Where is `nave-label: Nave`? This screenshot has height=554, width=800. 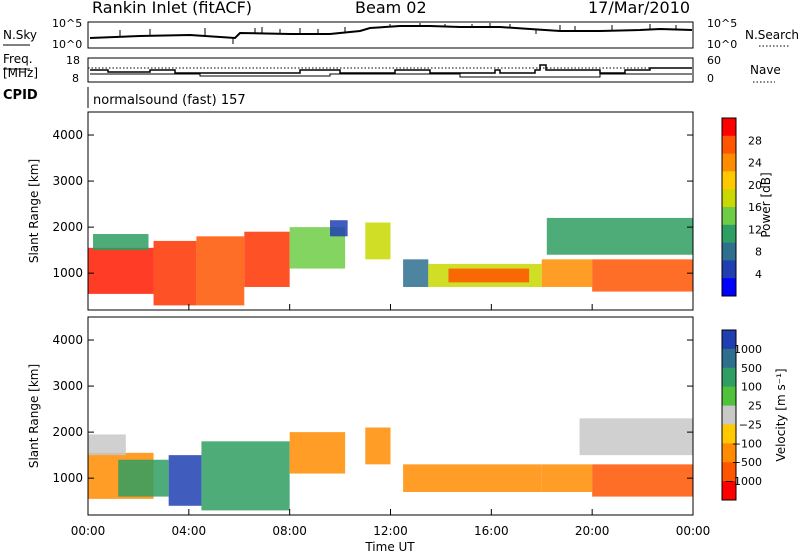
nave-label: Nave is located at coordinates (765, 70).